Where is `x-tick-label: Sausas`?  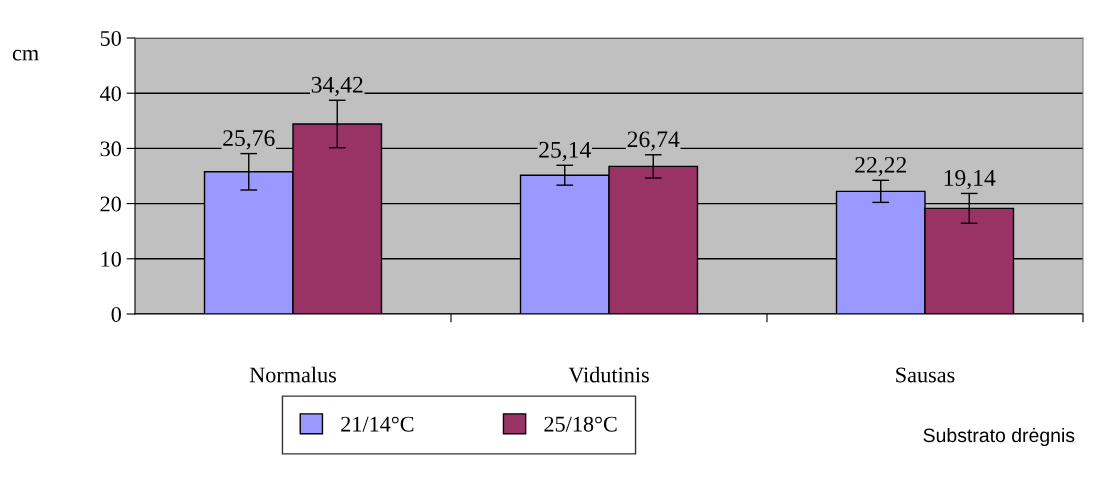 x-tick-label: Sausas is located at coordinates (925, 375).